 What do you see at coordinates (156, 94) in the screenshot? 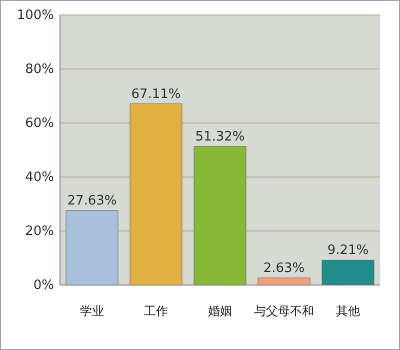
I see `data-label: 67.11%` at bounding box center [156, 94].